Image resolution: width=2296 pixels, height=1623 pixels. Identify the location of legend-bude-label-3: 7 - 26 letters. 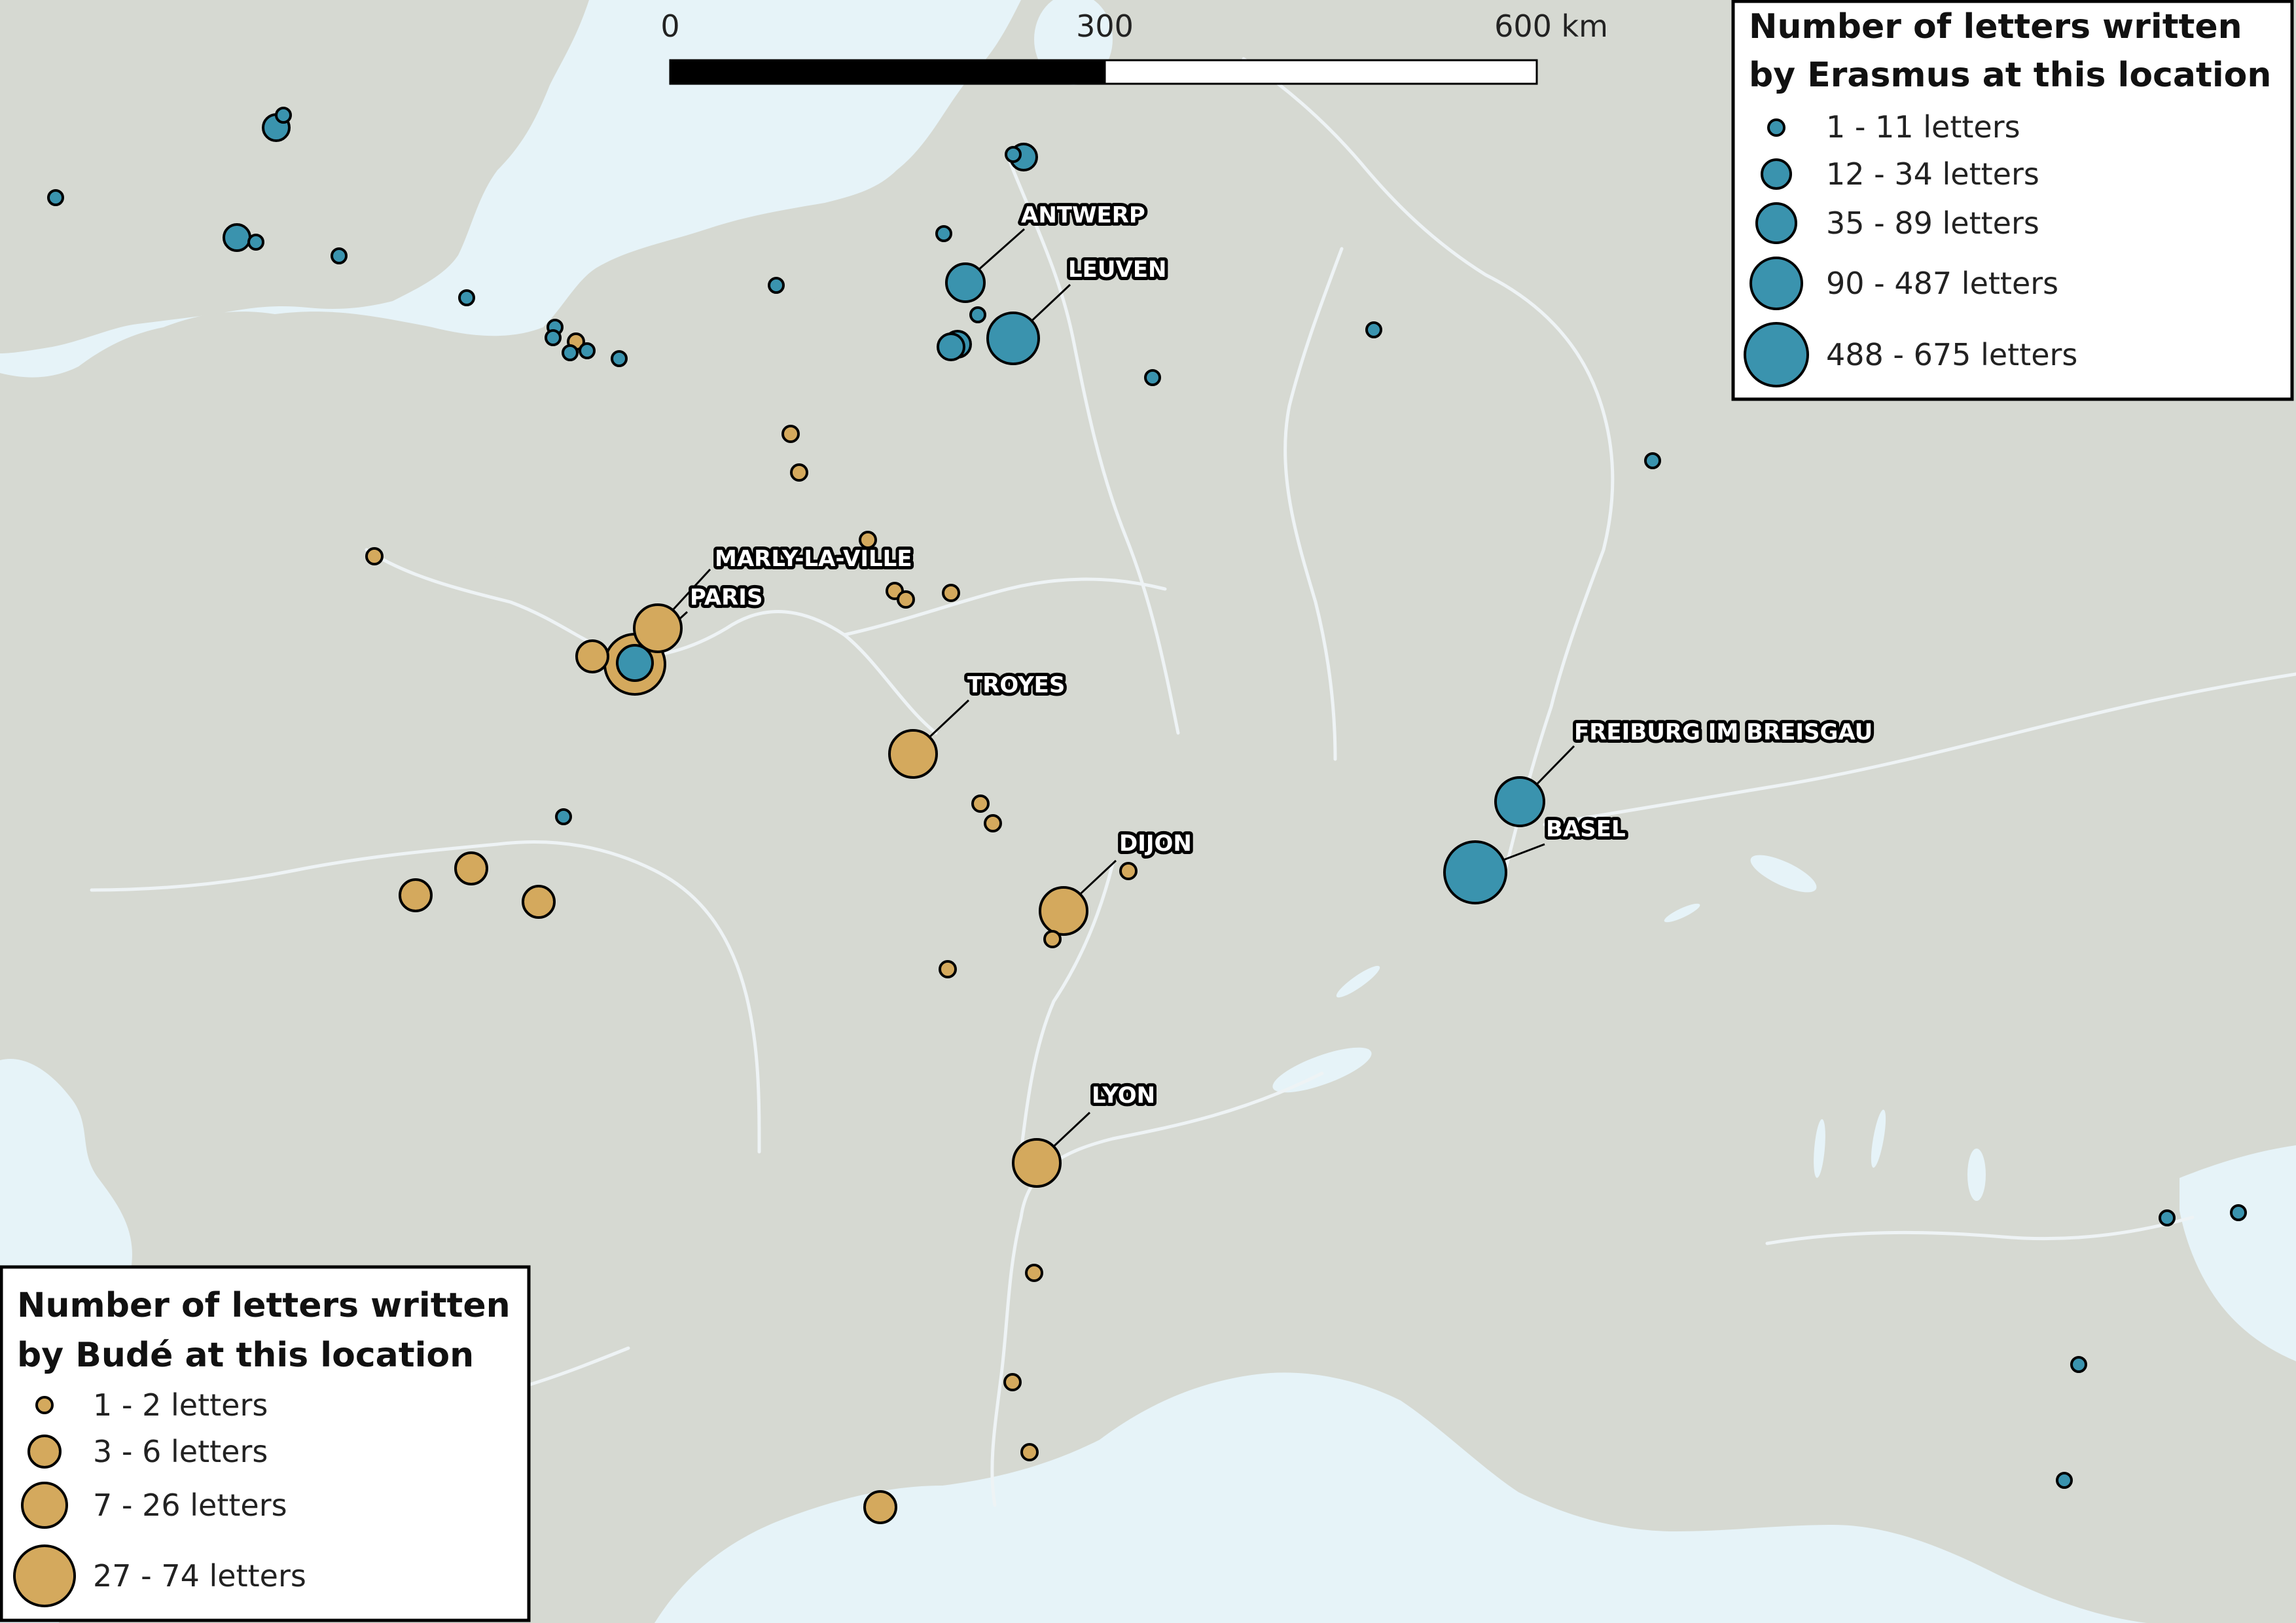
(190, 1505).